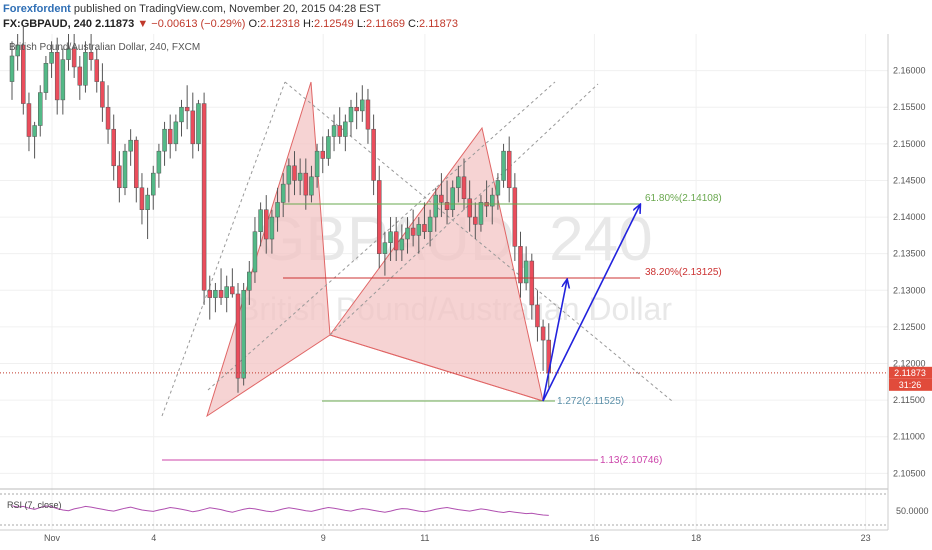 The image size is (932, 550). Describe the element at coordinates (466, 536) in the screenshot. I see `time-axis: Nov49111618232527Dec37` at that location.